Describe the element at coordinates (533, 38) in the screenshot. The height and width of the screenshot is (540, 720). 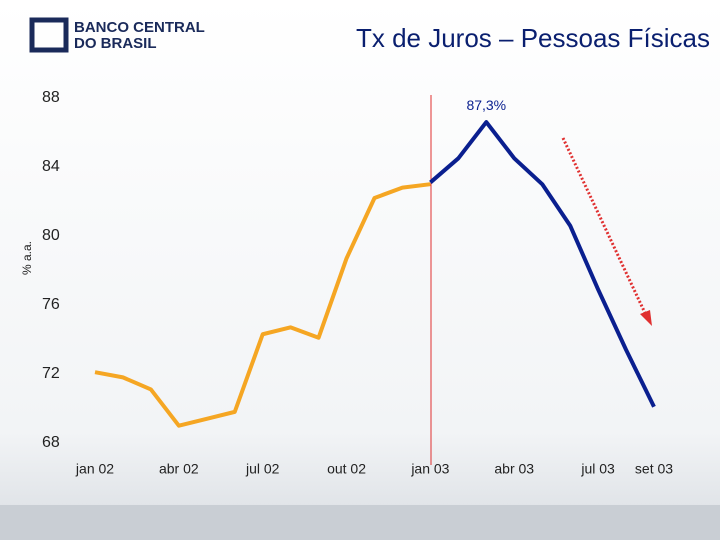
I see `chart-title: Tx de Juros – Pessoas Físicas` at that location.